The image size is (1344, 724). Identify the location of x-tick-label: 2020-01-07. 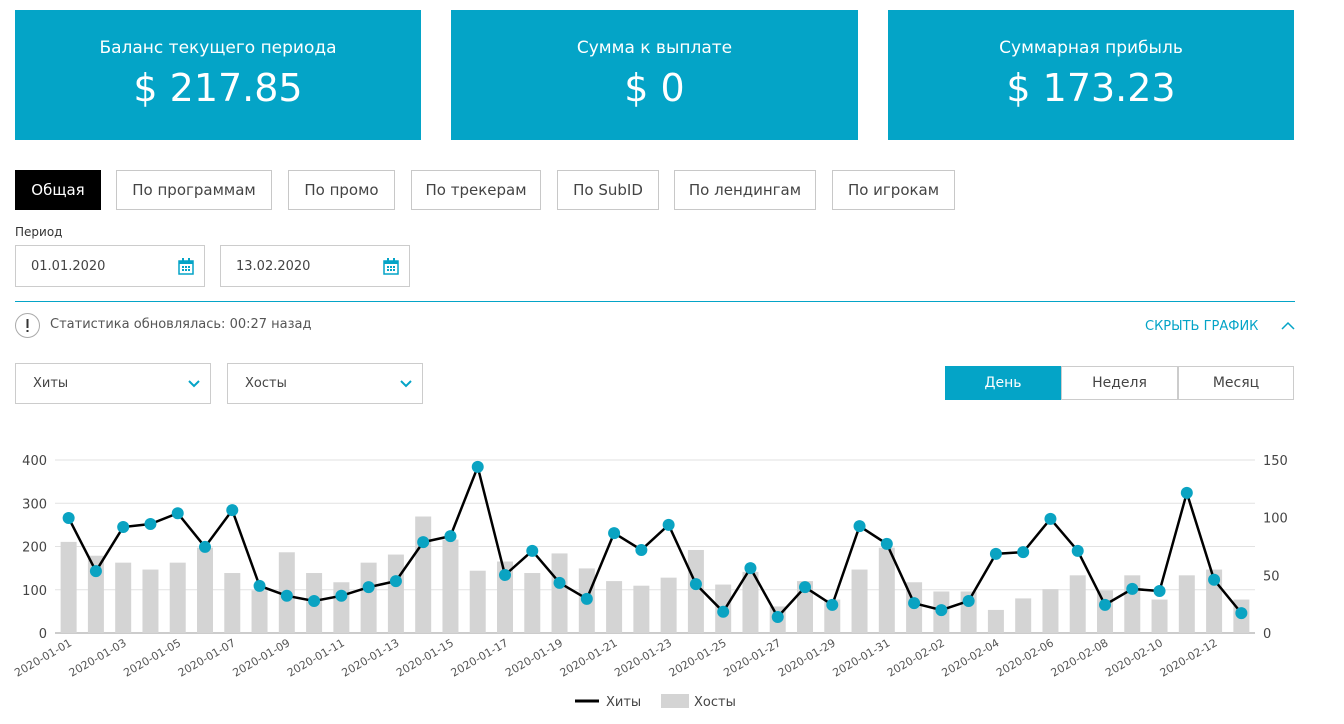
(207, 657).